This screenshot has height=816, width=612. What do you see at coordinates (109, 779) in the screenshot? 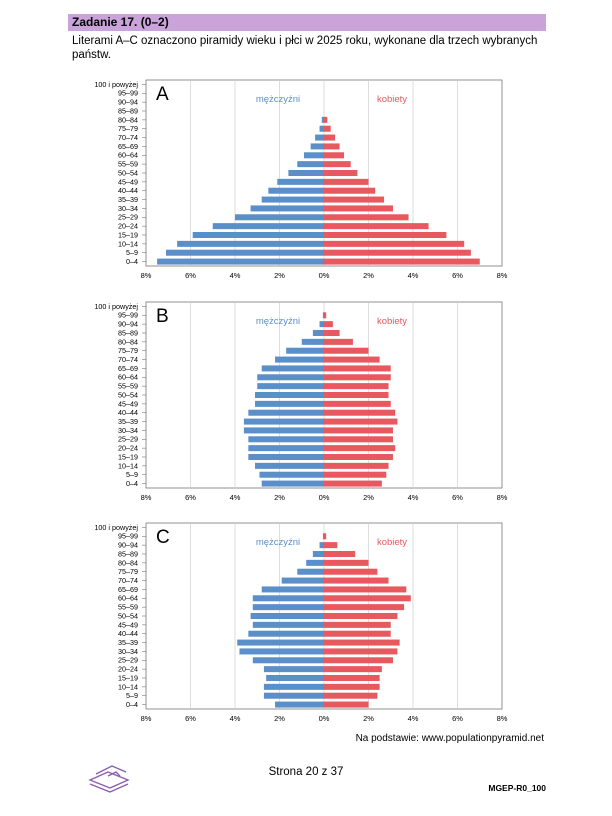
I see `publisher-logo-icon` at bounding box center [109, 779].